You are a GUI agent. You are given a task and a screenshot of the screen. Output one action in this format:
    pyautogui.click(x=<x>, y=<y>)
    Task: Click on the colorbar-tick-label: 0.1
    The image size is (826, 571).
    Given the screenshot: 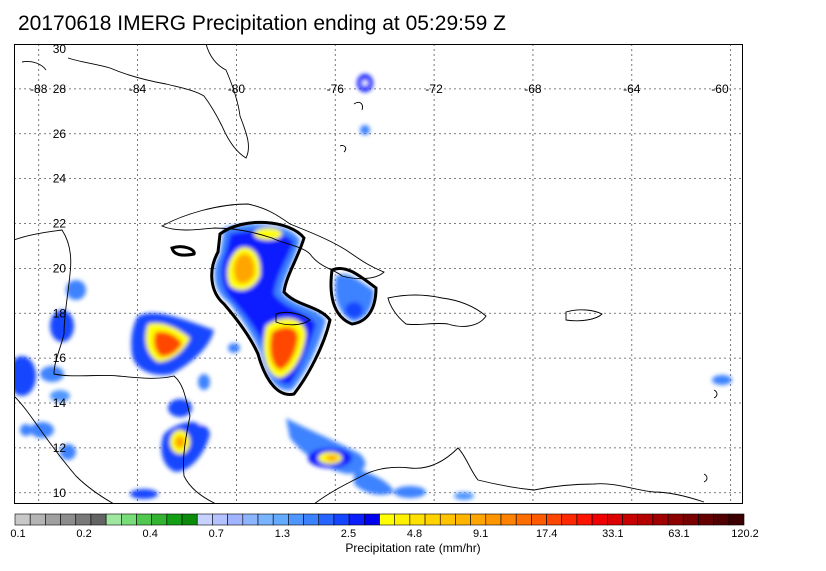 What is the action you would take?
    pyautogui.click(x=18, y=534)
    